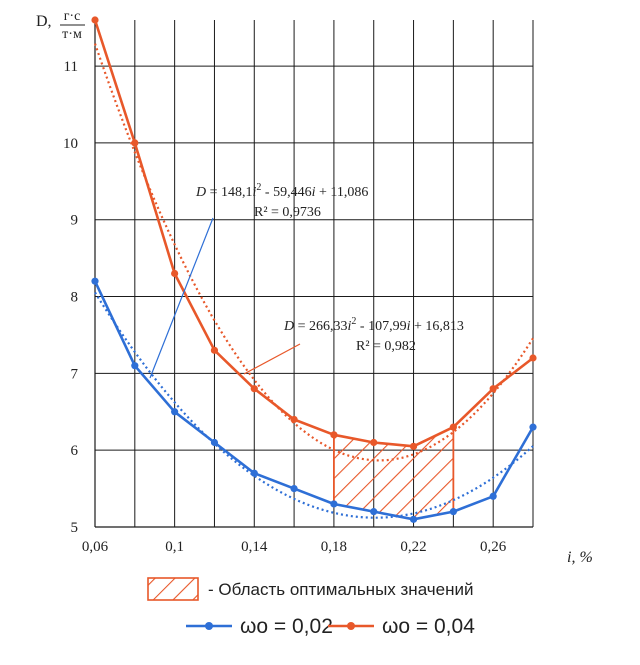  Describe the element at coordinates (60, 25) in the screenshot. I see `y-axis-label: D, г·с т·м` at that location.